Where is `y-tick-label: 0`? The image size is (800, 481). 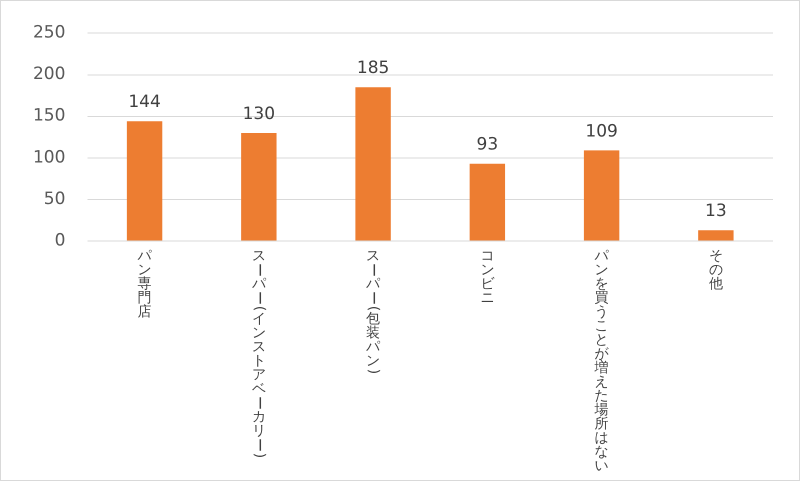
y-tick-label: 0 is located at coordinates (60, 240).